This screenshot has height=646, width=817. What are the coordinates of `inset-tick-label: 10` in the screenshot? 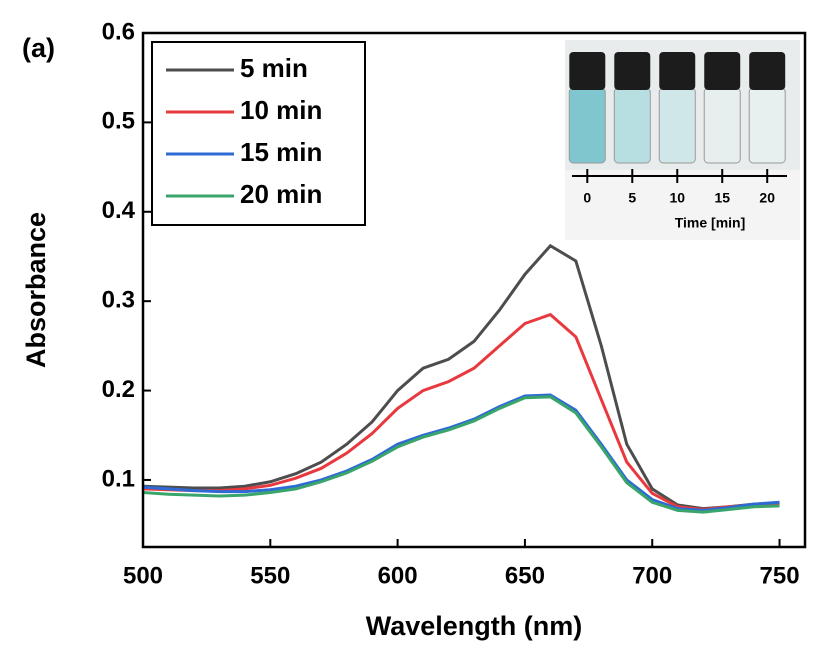 It's located at (677, 198).